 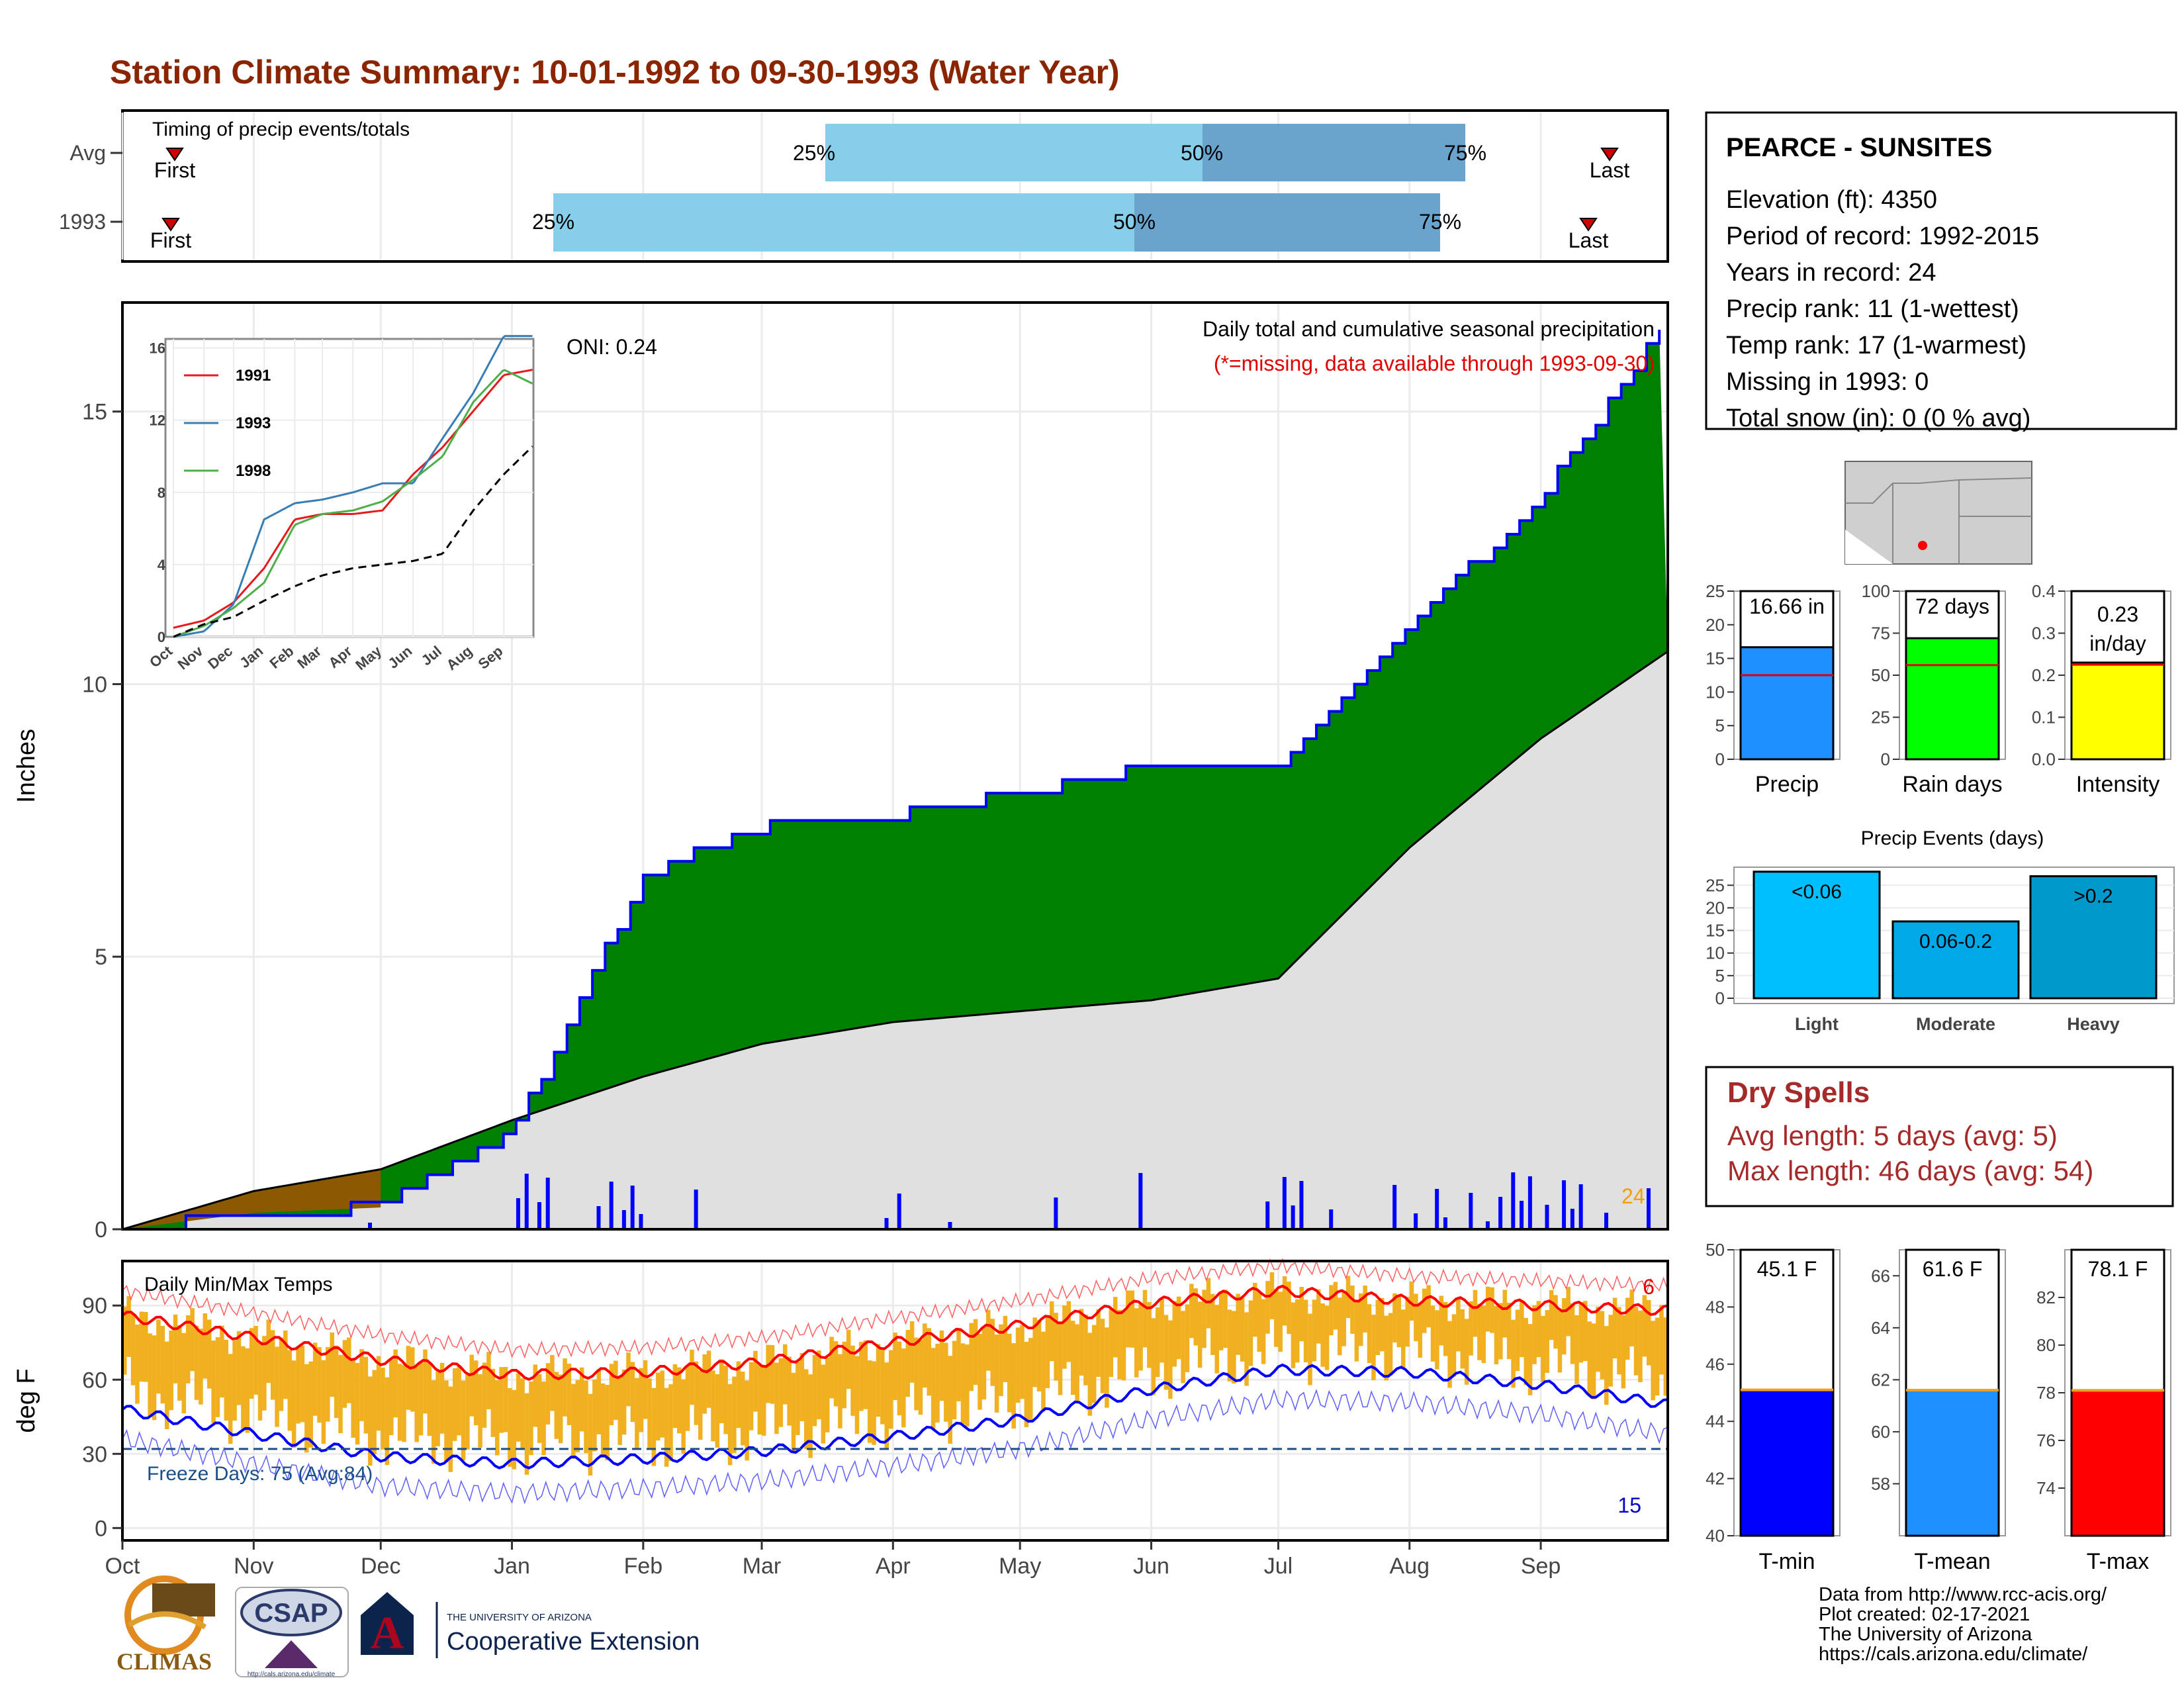 I want to click on temp-summary-bar, so click(x=1787, y=1463).